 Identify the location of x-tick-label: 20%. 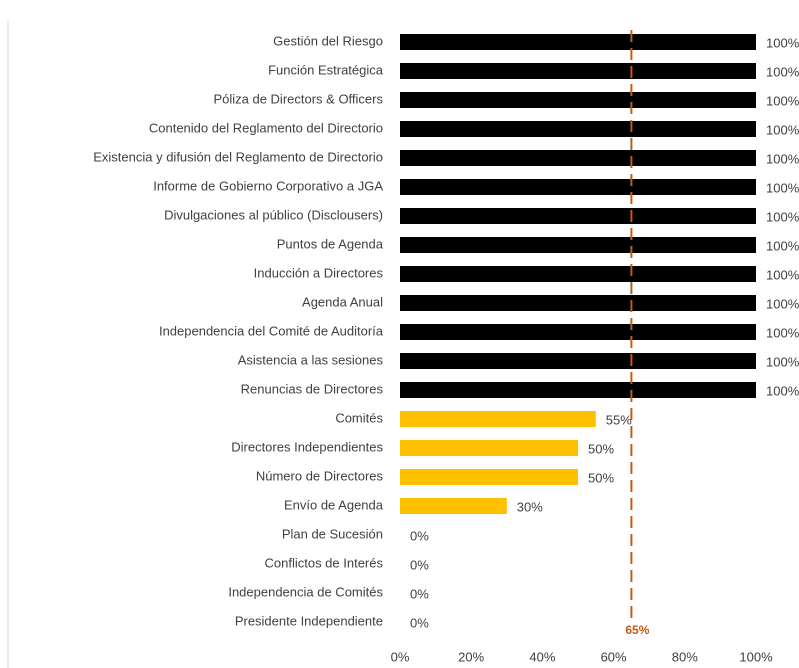
(471, 656).